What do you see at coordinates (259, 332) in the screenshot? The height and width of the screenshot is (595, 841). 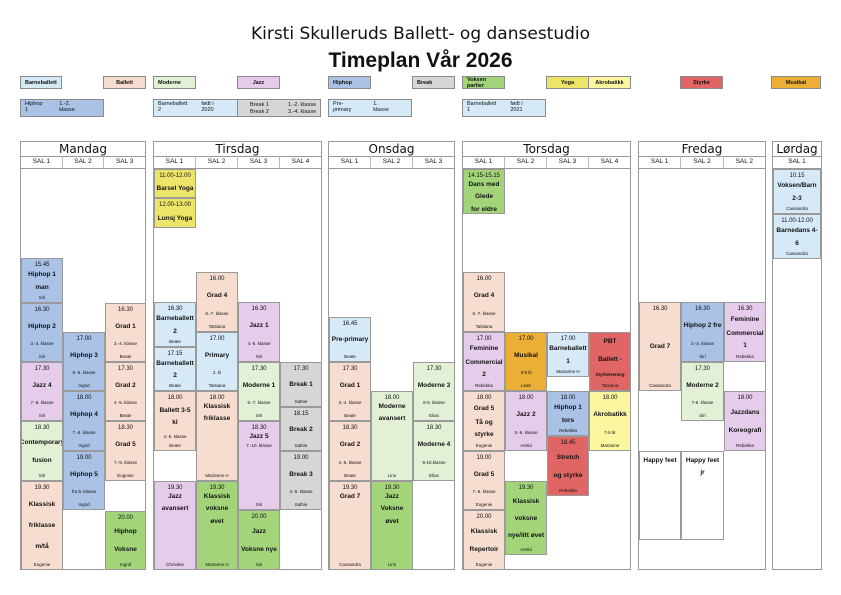 I see `class-jazz-1: 16.30 Jazz 1 4.-5. klasse Siri` at bounding box center [259, 332].